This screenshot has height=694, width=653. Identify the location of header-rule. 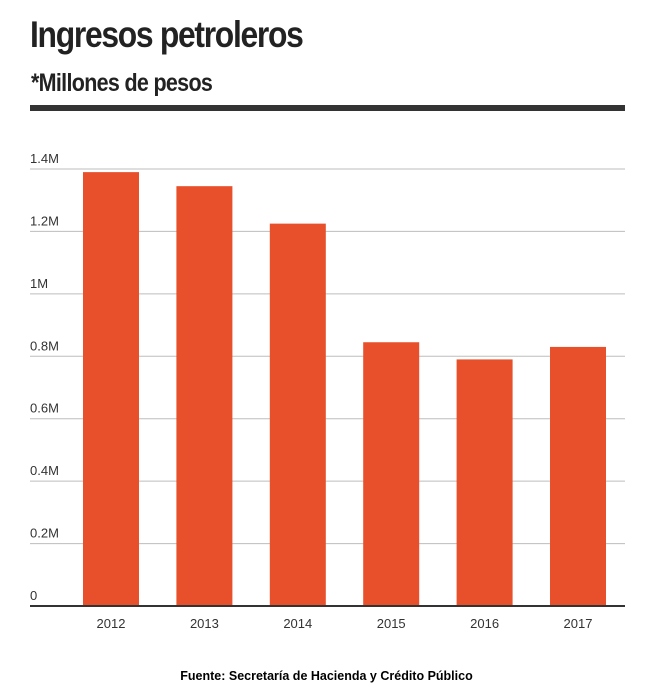
(327, 108).